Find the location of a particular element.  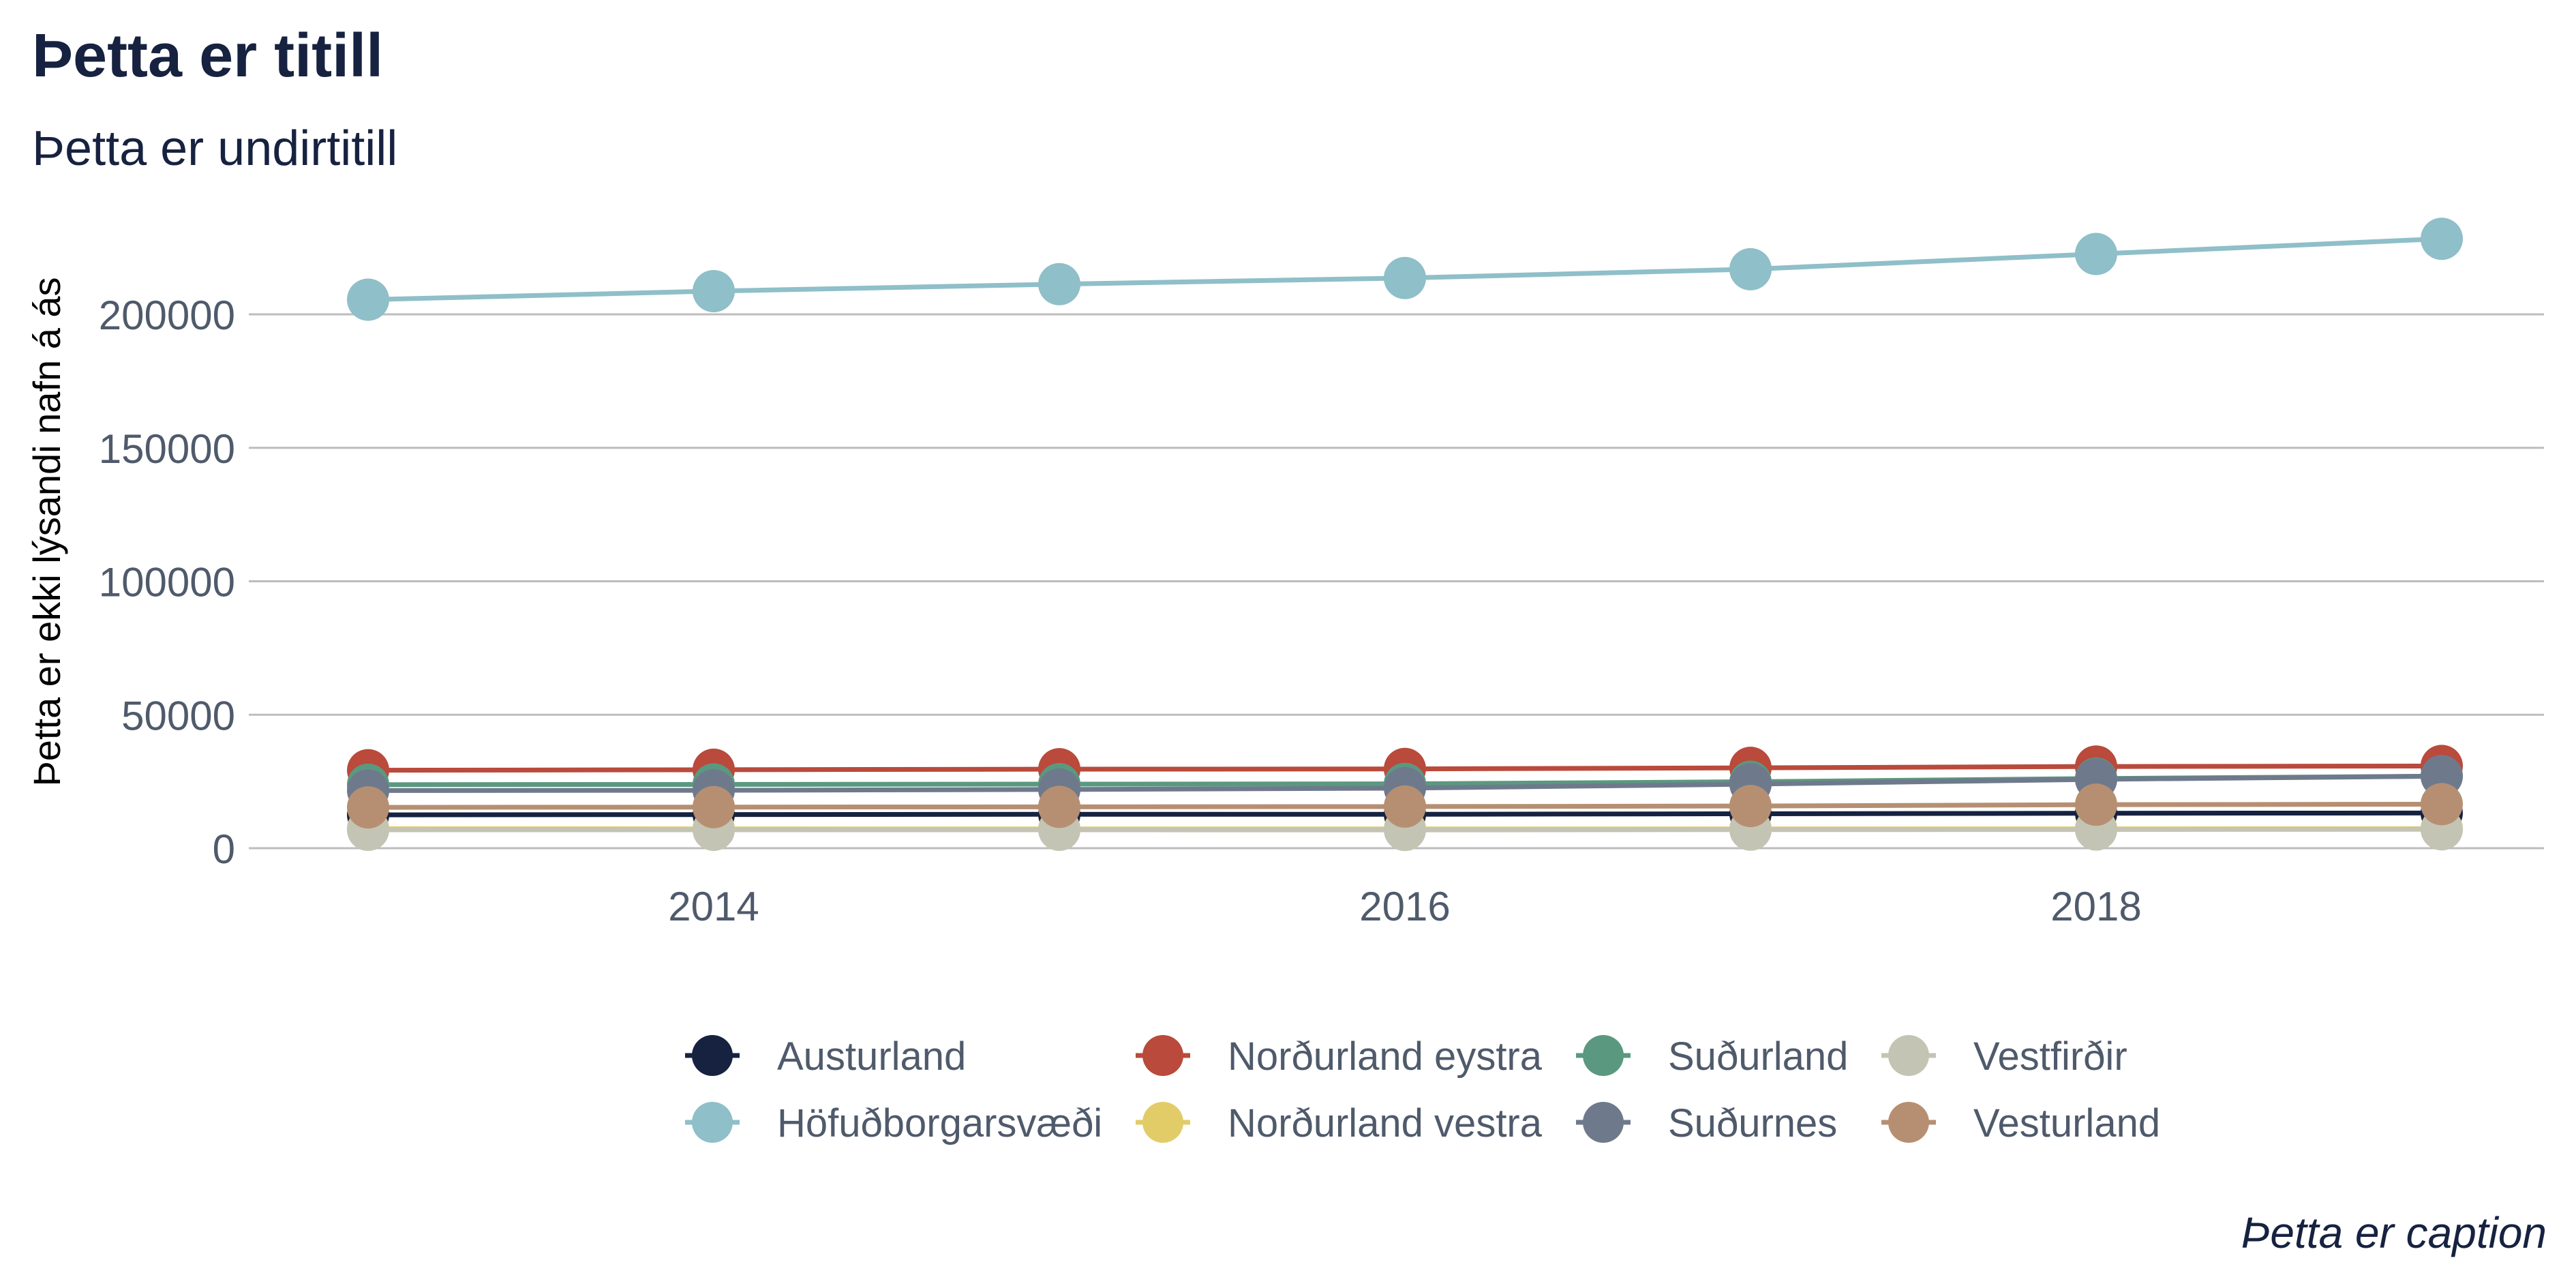

legend-item-h-fu-borgarsv-i: Höfuðborgarsvæði is located at coordinates (894, 1123).